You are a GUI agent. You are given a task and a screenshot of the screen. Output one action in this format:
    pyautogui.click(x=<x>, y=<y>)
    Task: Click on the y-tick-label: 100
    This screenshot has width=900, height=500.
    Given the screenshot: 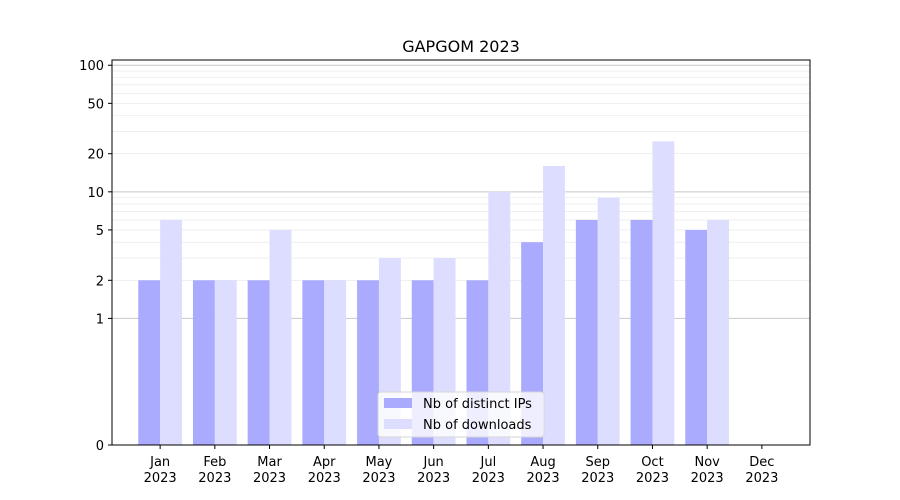 What is the action you would take?
    pyautogui.click(x=91, y=66)
    